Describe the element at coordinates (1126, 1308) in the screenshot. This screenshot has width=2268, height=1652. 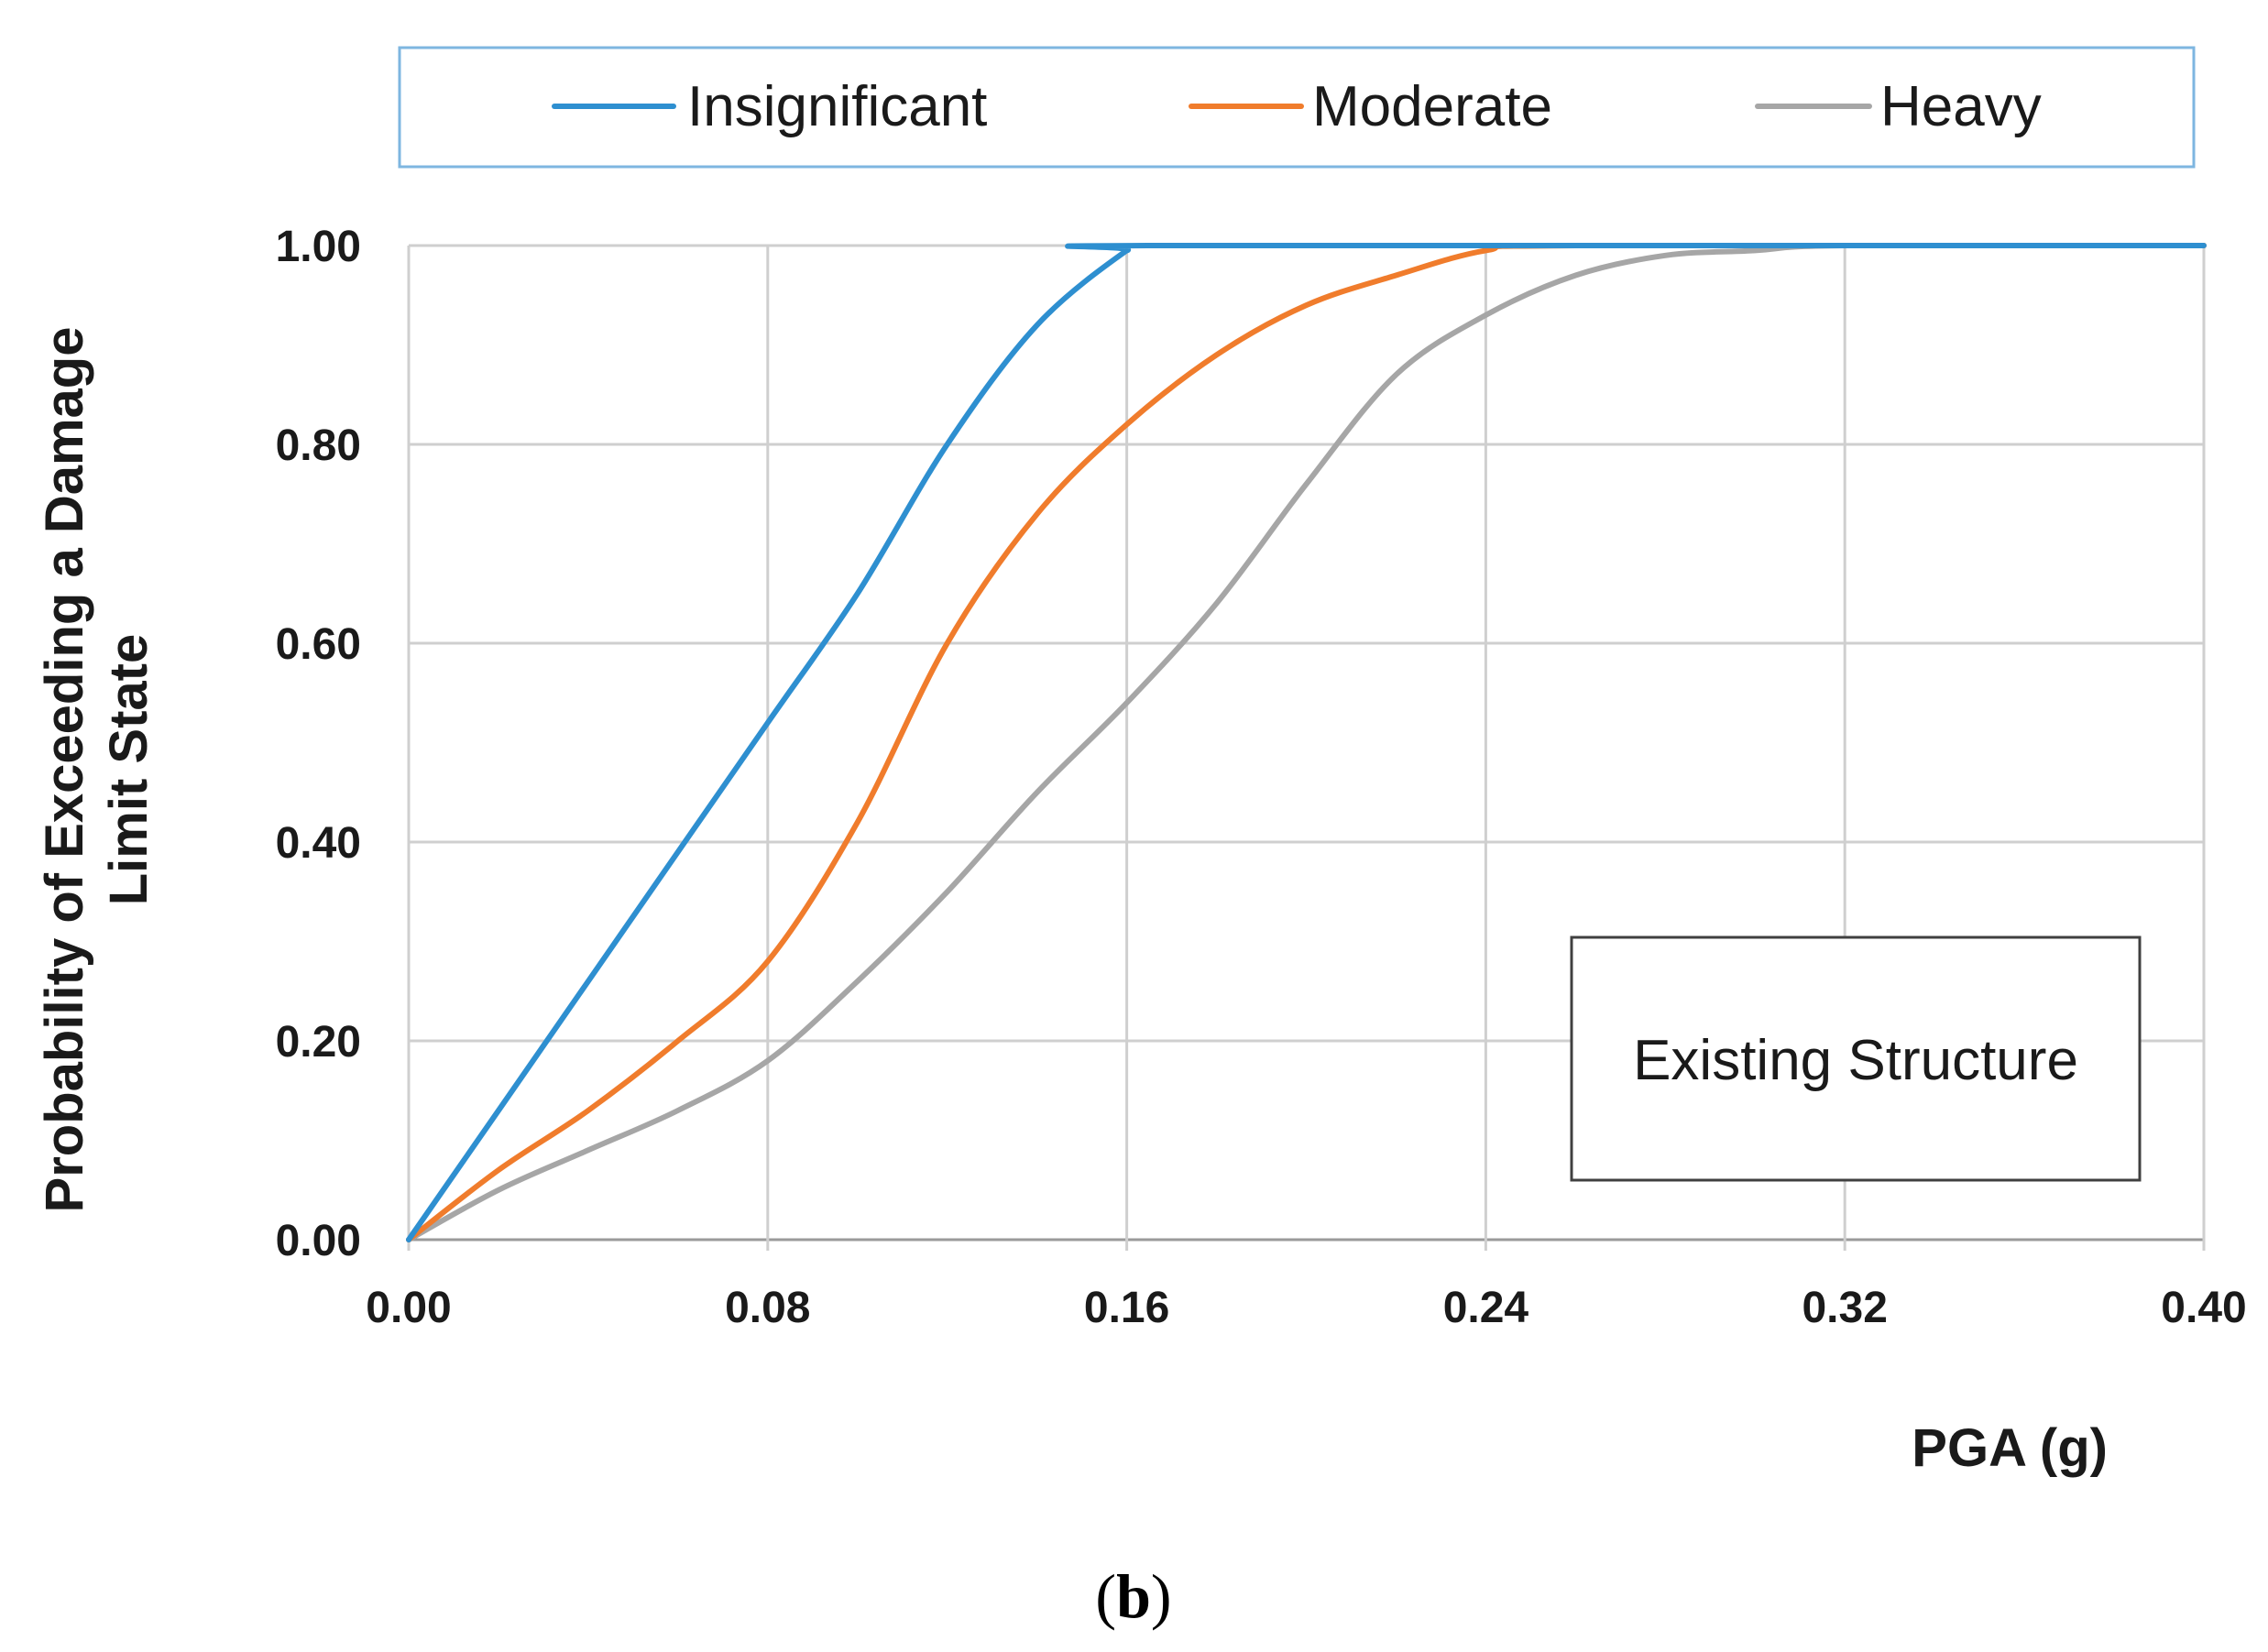
I see `x-tick-label: 0.16` at that location.